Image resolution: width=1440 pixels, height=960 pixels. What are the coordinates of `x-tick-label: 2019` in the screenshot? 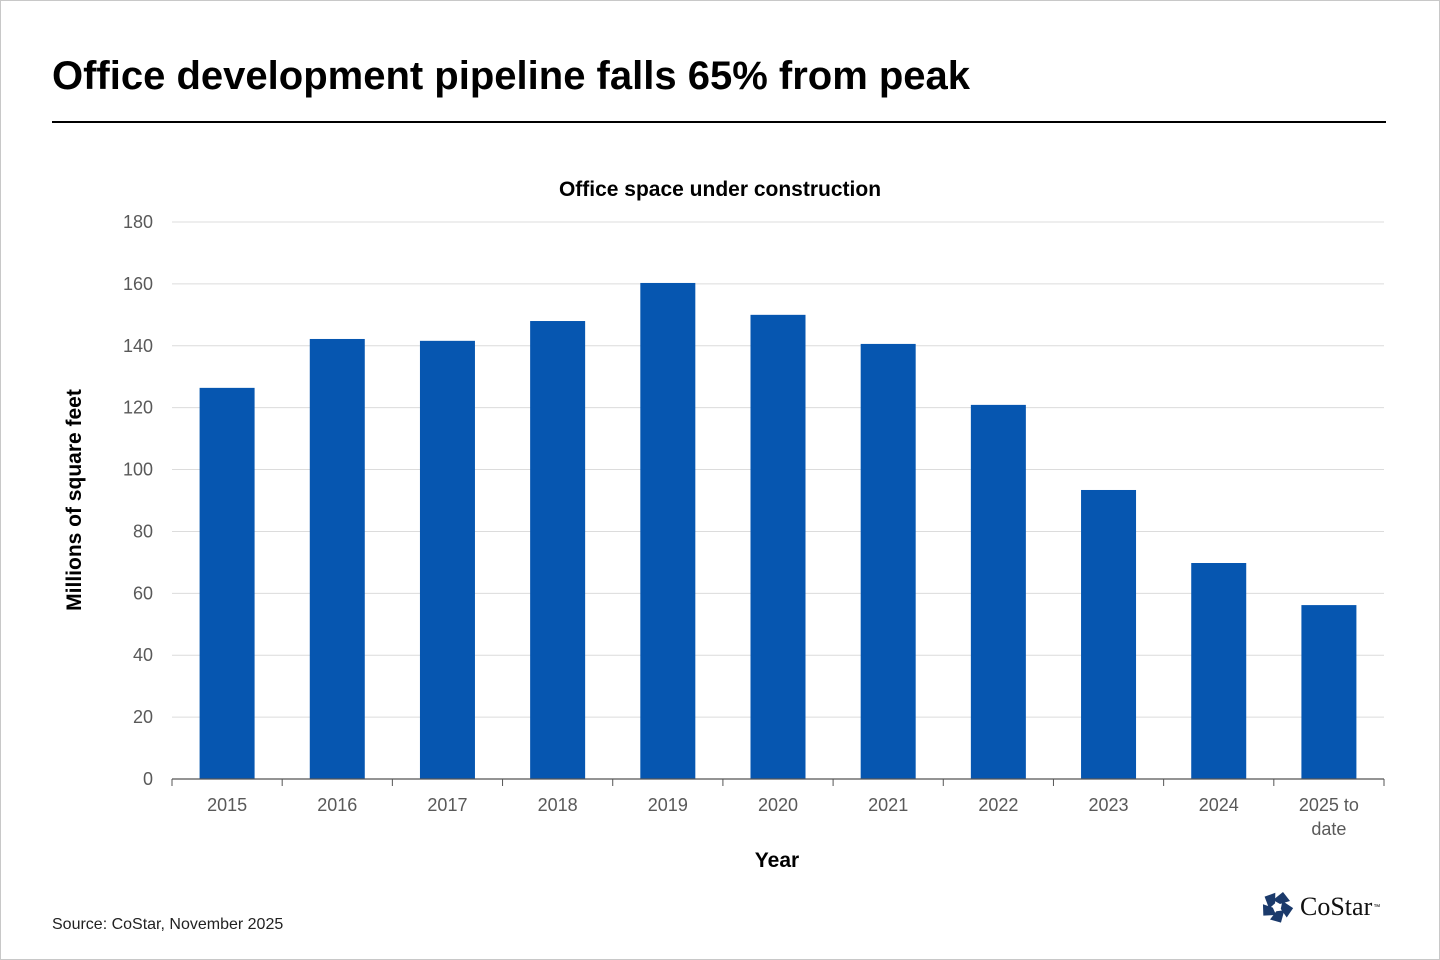 It's located at (668, 805).